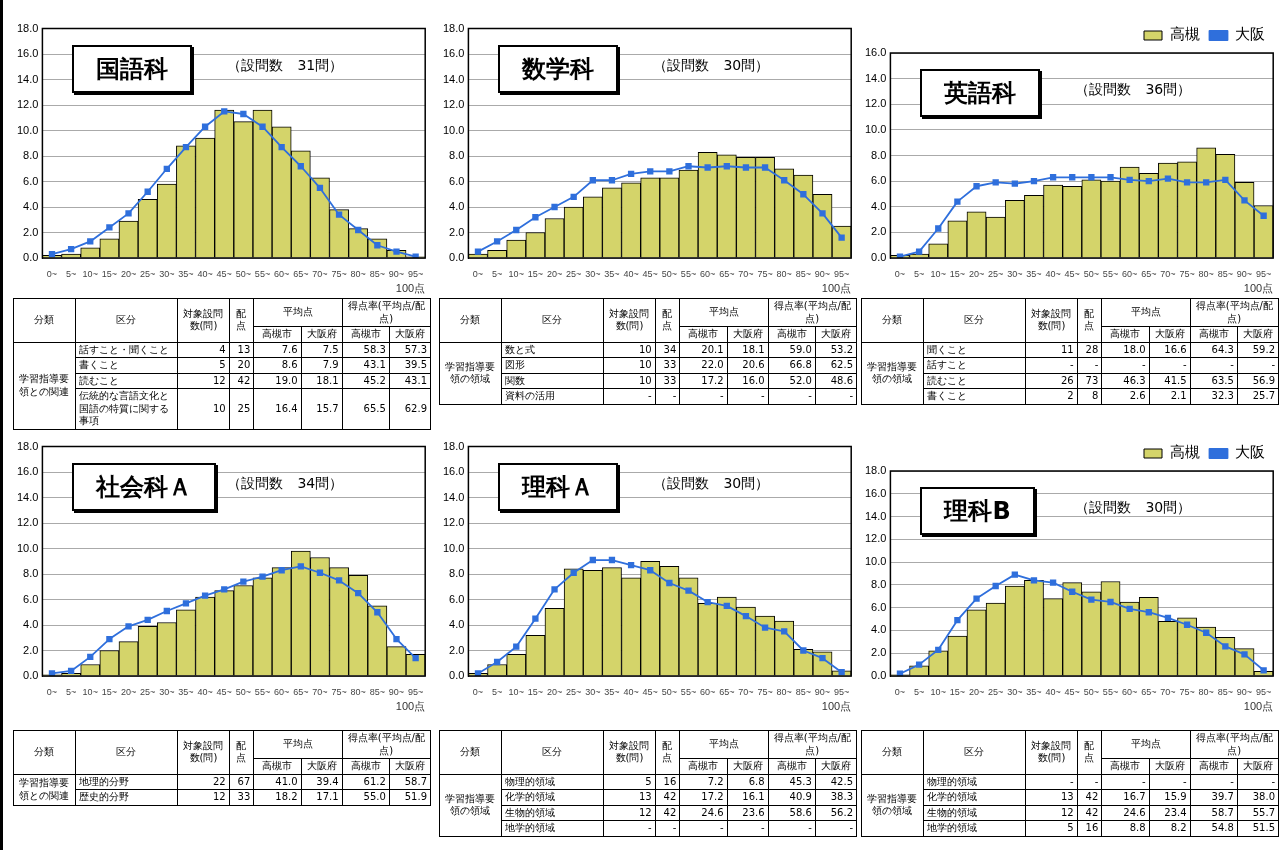  What do you see at coordinates (1133, 90) in the screenshot?
I see `text: （設問数 36問）` at bounding box center [1133, 90].